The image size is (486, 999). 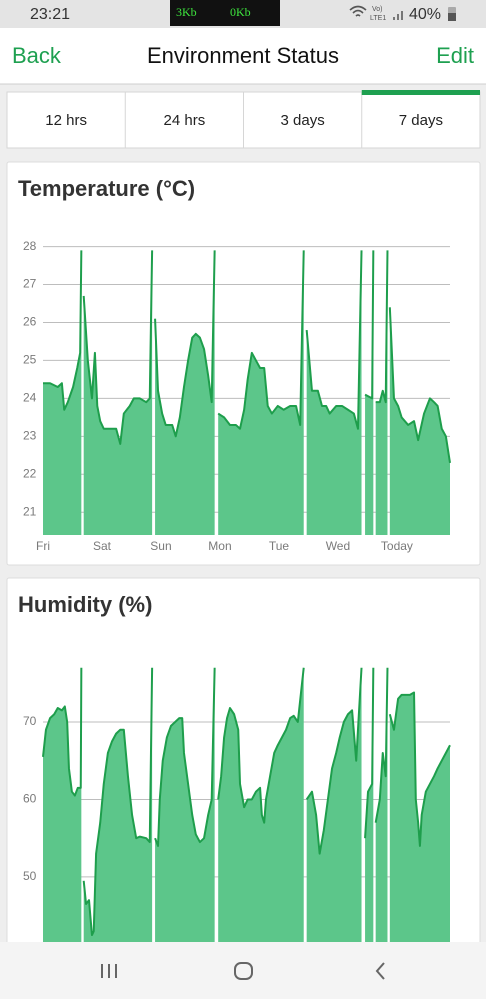 What do you see at coordinates (420, 92) in the screenshot?
I see `tab-indicator` at bounding box center [420, 92].